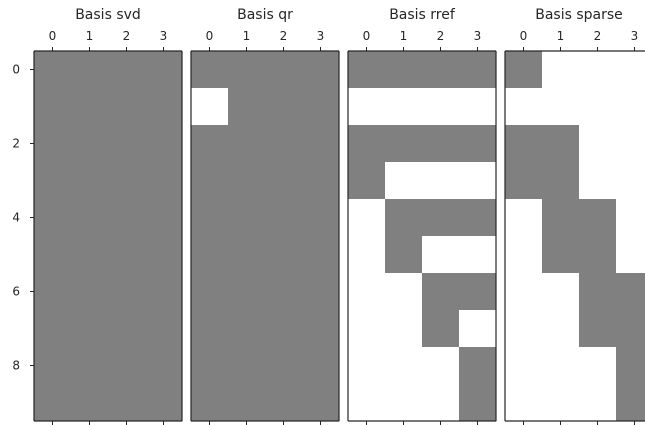 The height and width of the screenshot is (427, 645). What do you see at coordinates (247, 36) in the screenshot?
I see `x-tick-label: 1` at bounding box center [247, 36].